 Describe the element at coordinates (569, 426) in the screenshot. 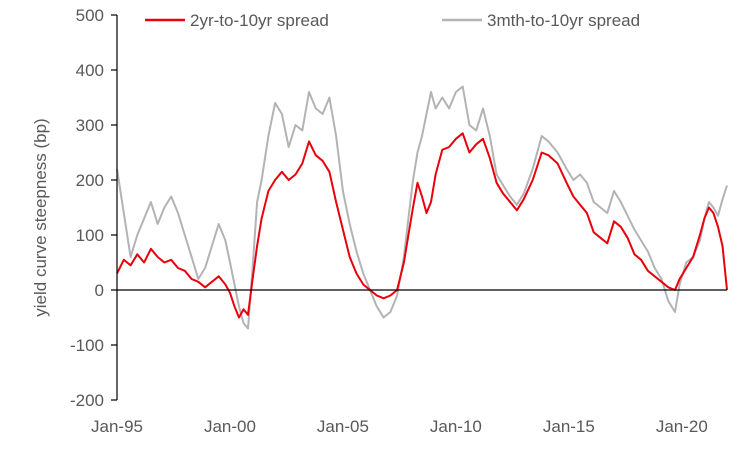

I see `x-tick-label: Jan-15` at that location.